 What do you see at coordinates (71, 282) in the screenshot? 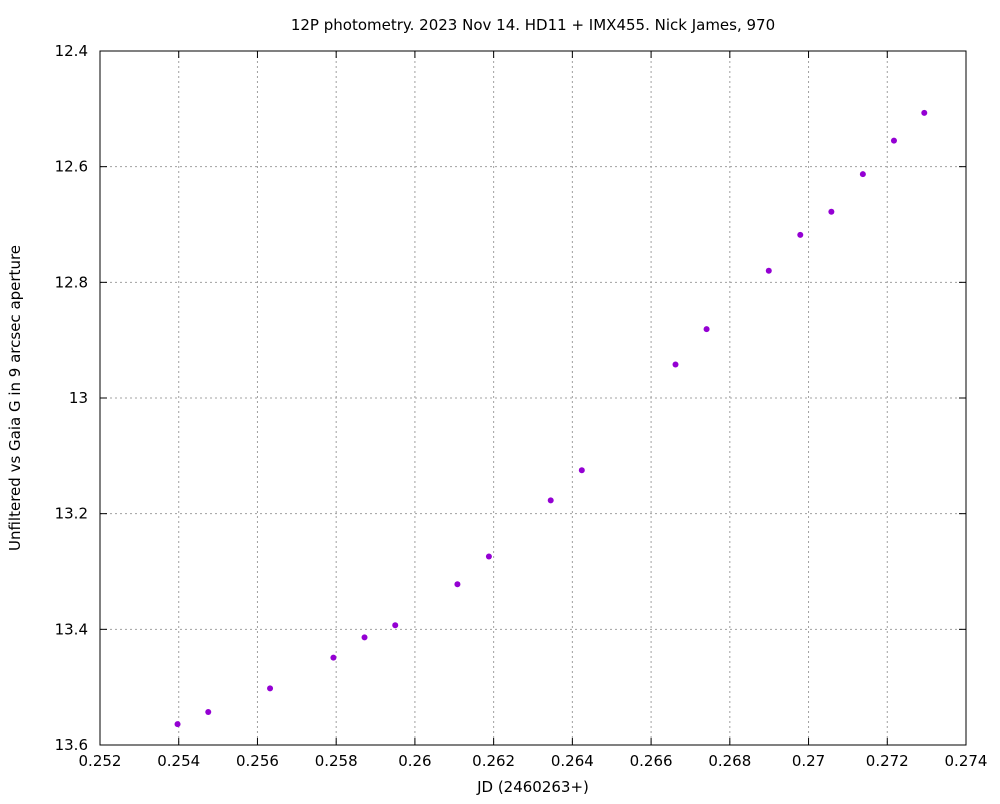
I see `y-tick-label: 12.8` at bounding box center [71, 282].